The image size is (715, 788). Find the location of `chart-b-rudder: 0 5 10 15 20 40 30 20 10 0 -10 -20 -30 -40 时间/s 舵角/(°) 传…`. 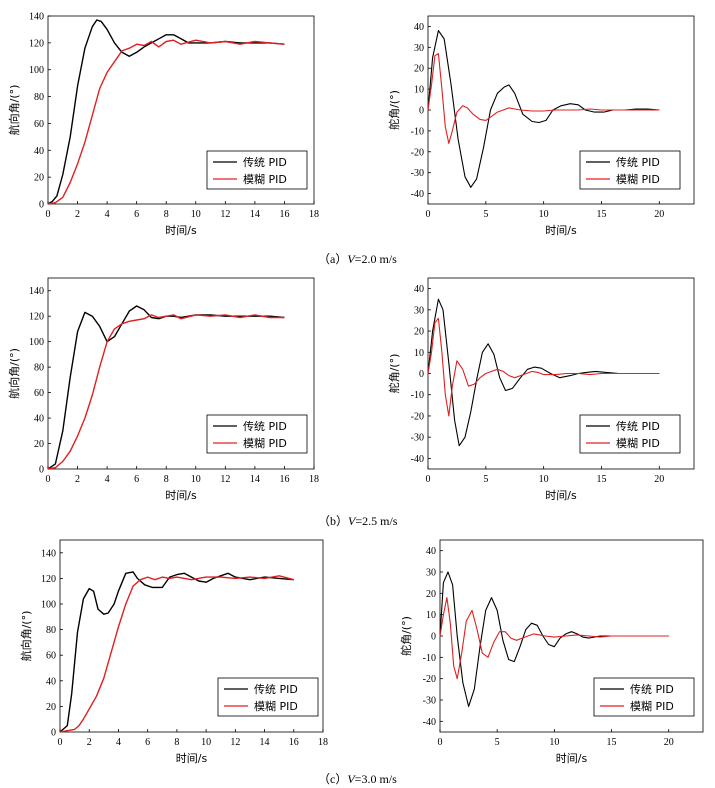

chart-b-rudder: 0 5 10 15 20 40 30 20 10 0 -10 -20 -30 -40 时间/s 舵角/(°) 传… is located at coordinates (541, 389).